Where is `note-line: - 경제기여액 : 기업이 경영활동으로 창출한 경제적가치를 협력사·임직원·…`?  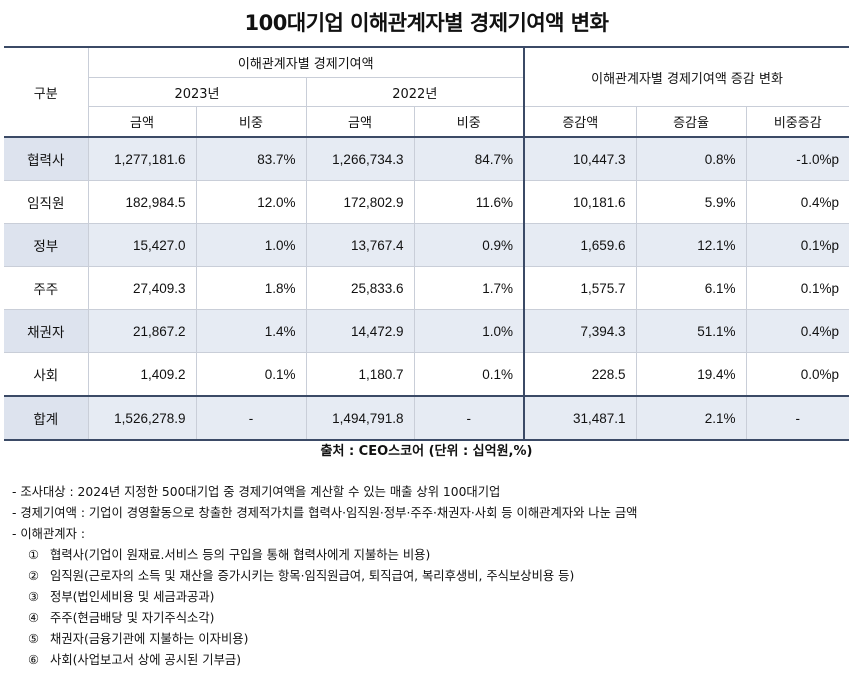 note-line: - 경제기여액 : 기업이 경영활동으로 창출한 경제적가치를 협력사·임직원·… is located at coordinates (325, 513).